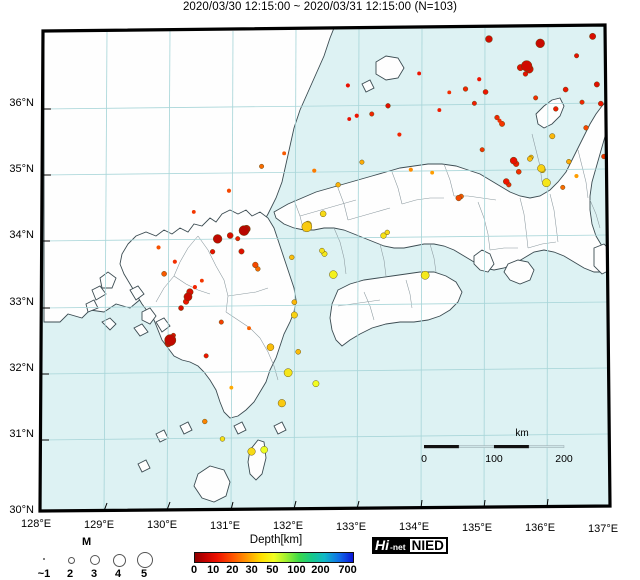 This screenshot has width=640, height=580. Describe the element at coordinates (351, 527) in the screenshot. I see `lon-label-133e: 133°E` at that location.